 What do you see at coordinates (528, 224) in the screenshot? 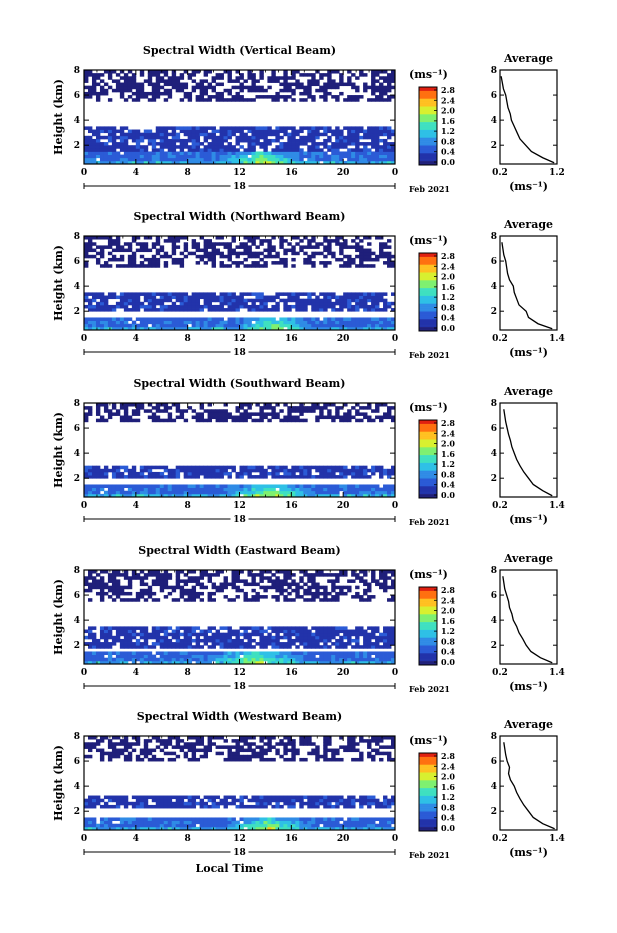
I see `average-title: Average` at bounding box center [528, 224].